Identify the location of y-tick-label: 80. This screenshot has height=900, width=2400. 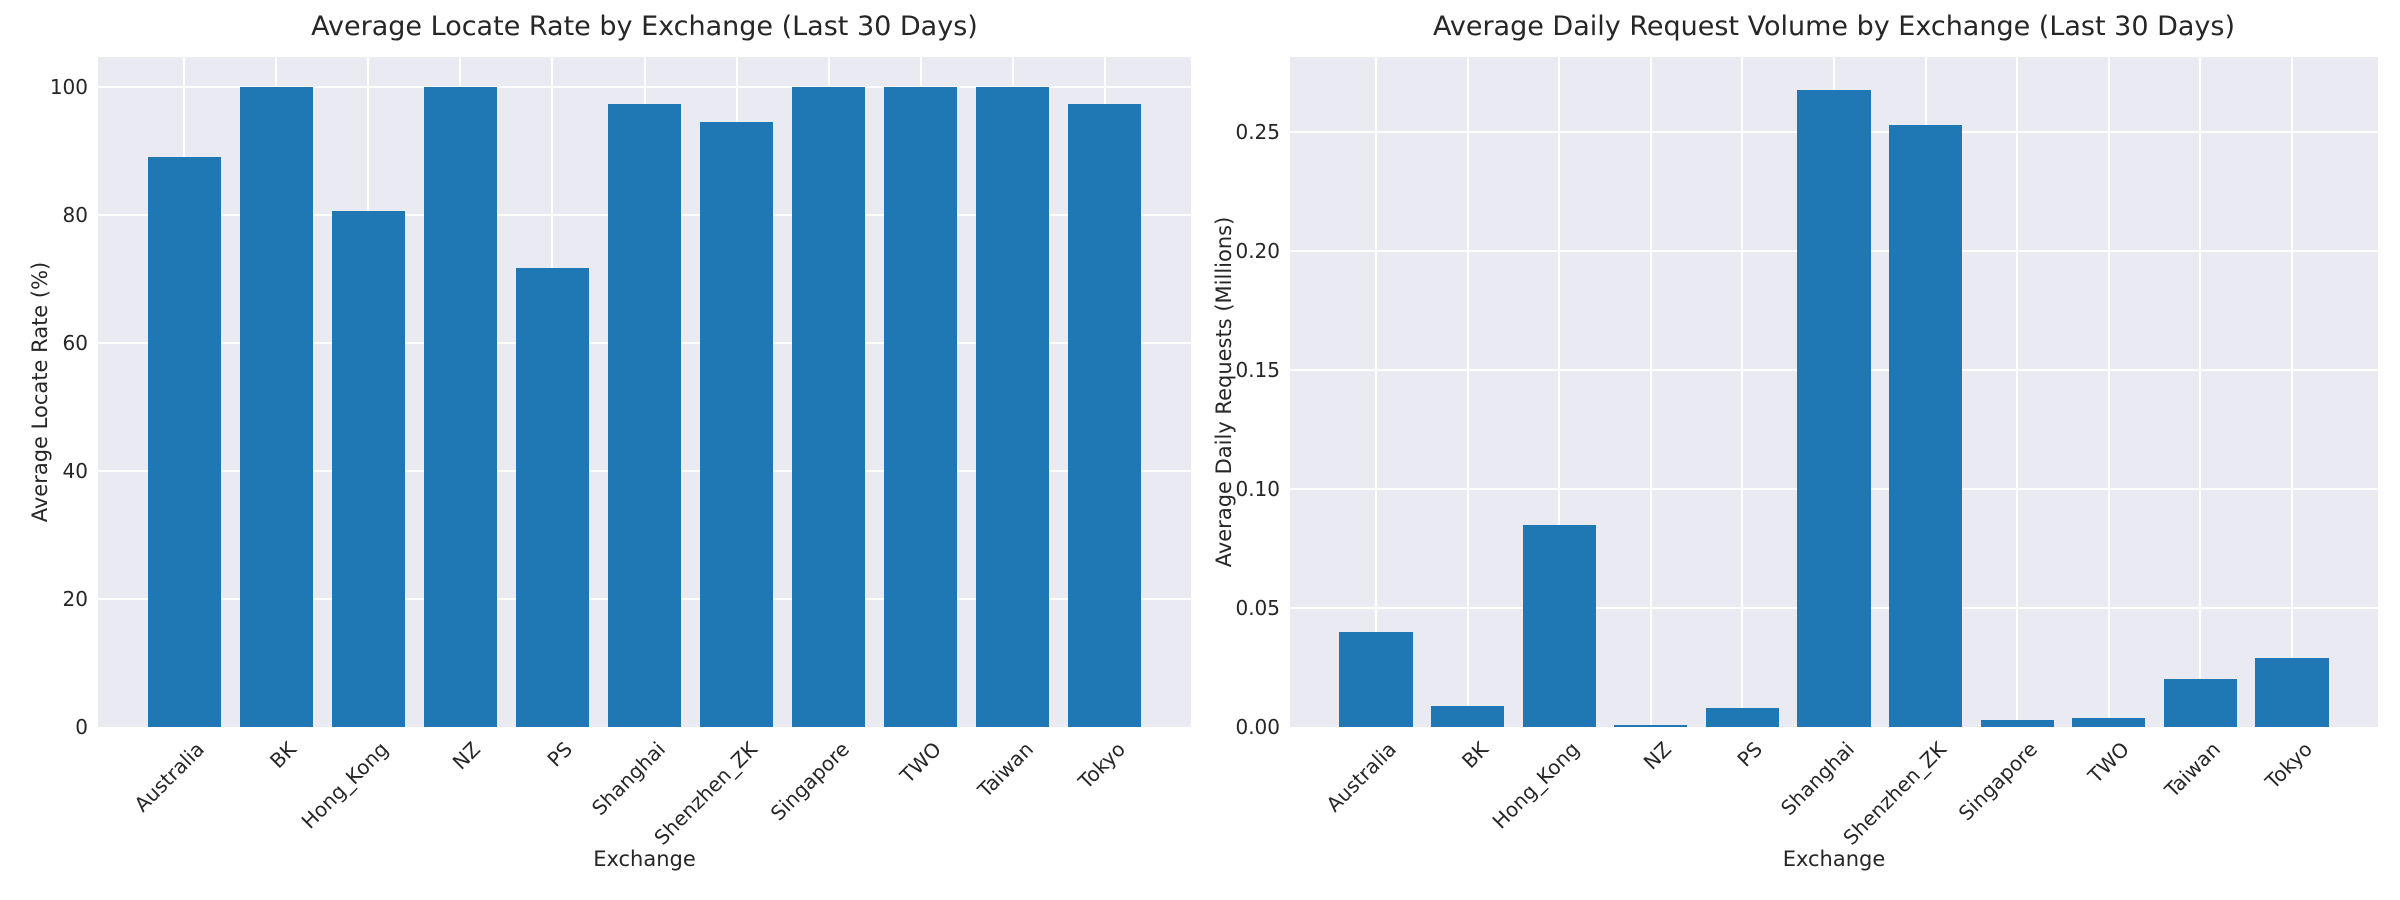
(75, 215).